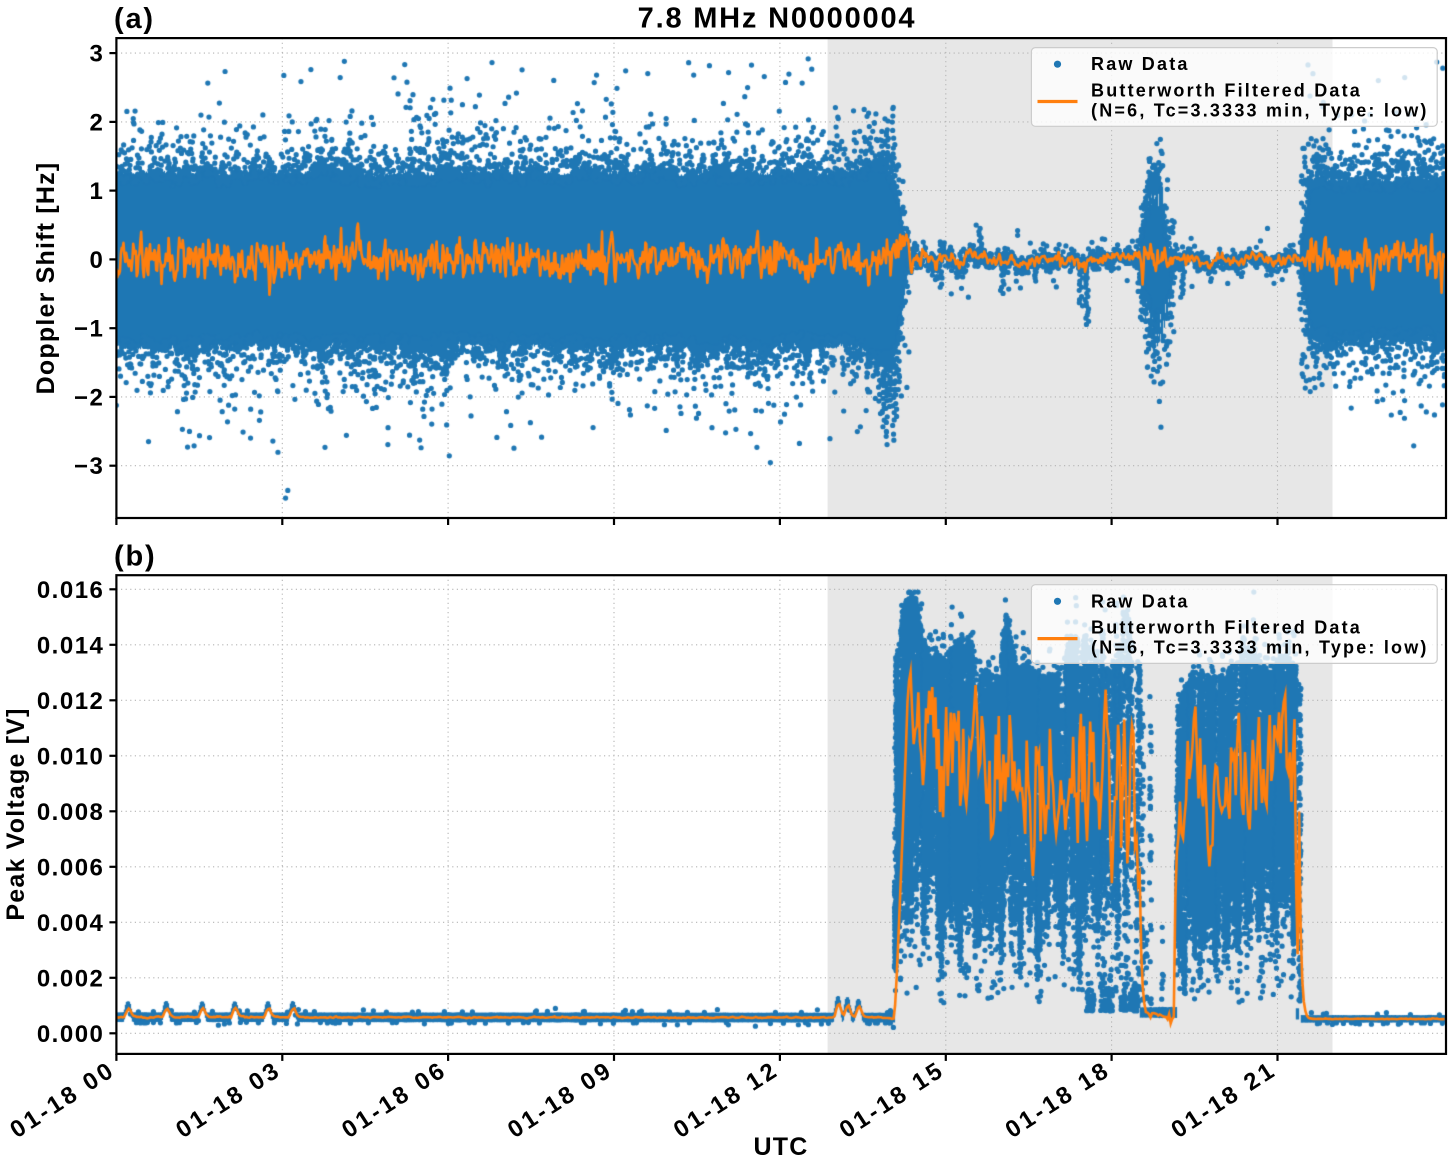  Describe the element at coordinates (62, 1100) in the screenshot. I see `svg-text: 01-18 00` at that location.